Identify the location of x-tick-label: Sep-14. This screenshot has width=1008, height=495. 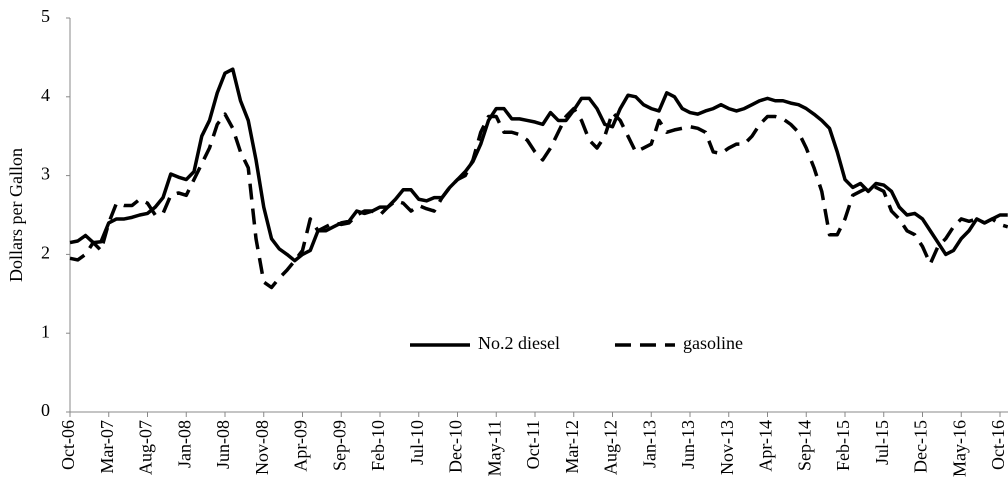
(804, 445).